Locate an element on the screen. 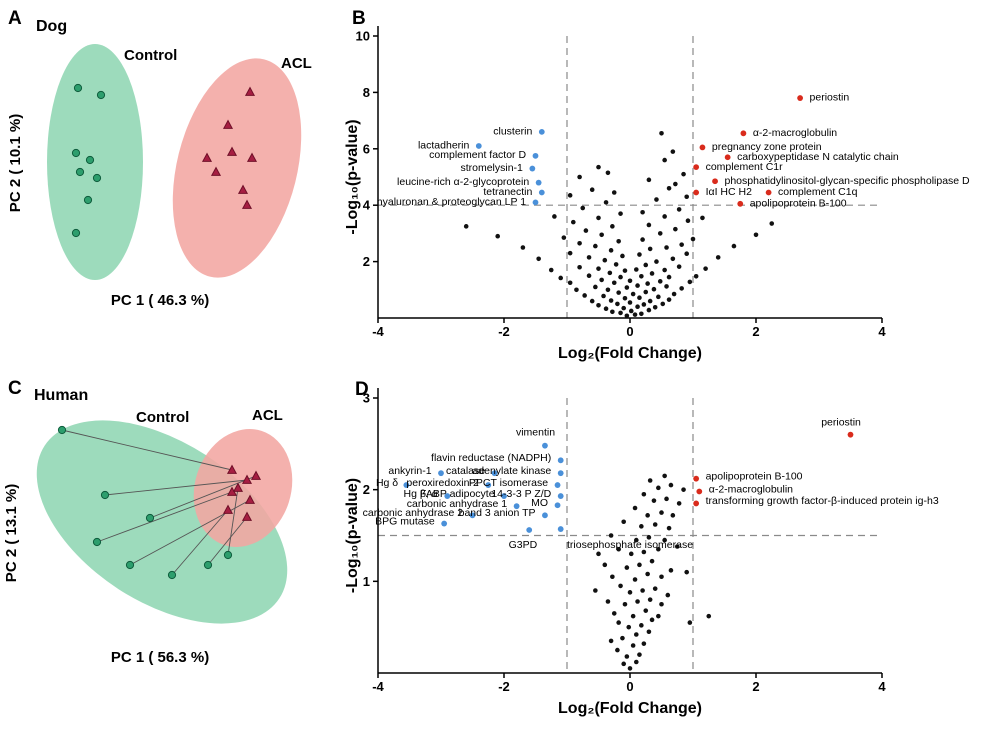 The width and height of the screenshot is (1000, 737). protein-label: Hg β, α is located at coordinates (421, 494).